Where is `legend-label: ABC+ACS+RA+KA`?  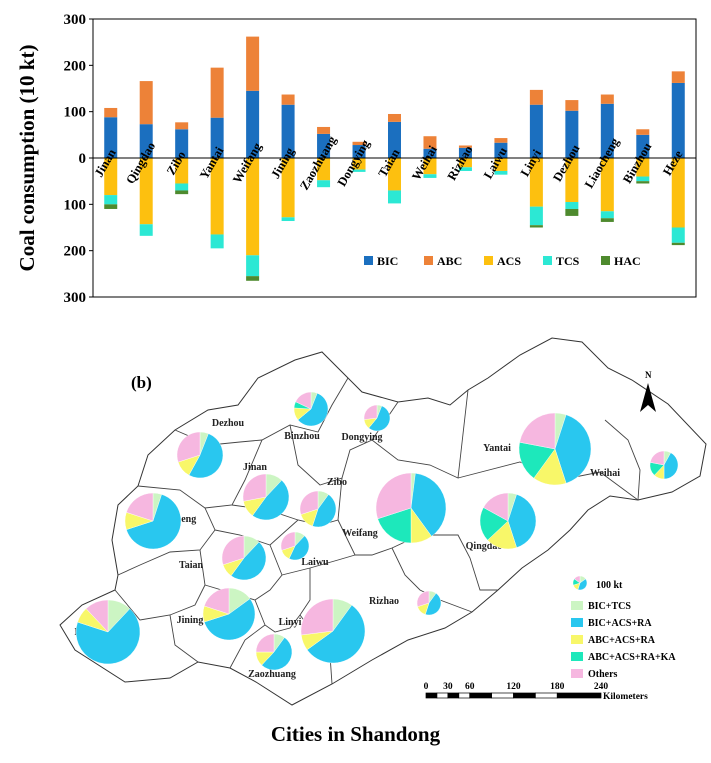
legend-label: ABC+ACS+RA+KA is located at coordinates (632, 657).